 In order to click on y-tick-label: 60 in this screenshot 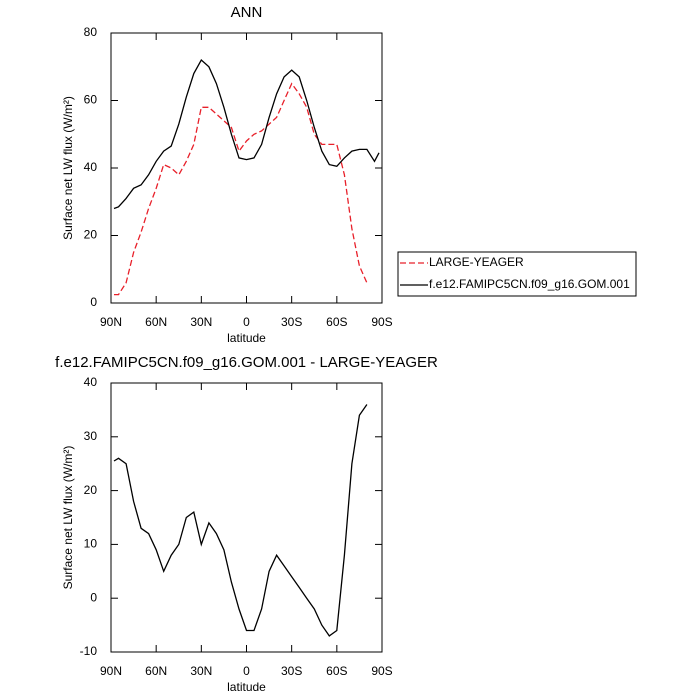, I will do `click(91, 100)`.